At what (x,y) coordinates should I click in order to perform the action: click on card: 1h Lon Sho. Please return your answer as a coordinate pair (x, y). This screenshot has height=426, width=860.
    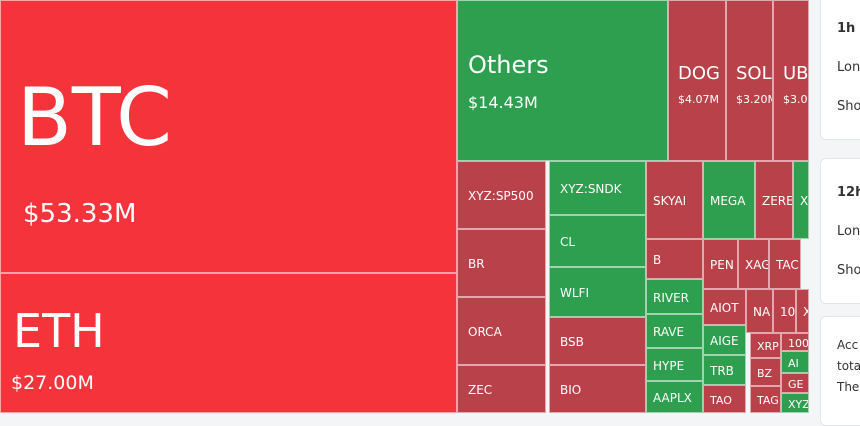
    Looking at the image, I should click on (840, 70).